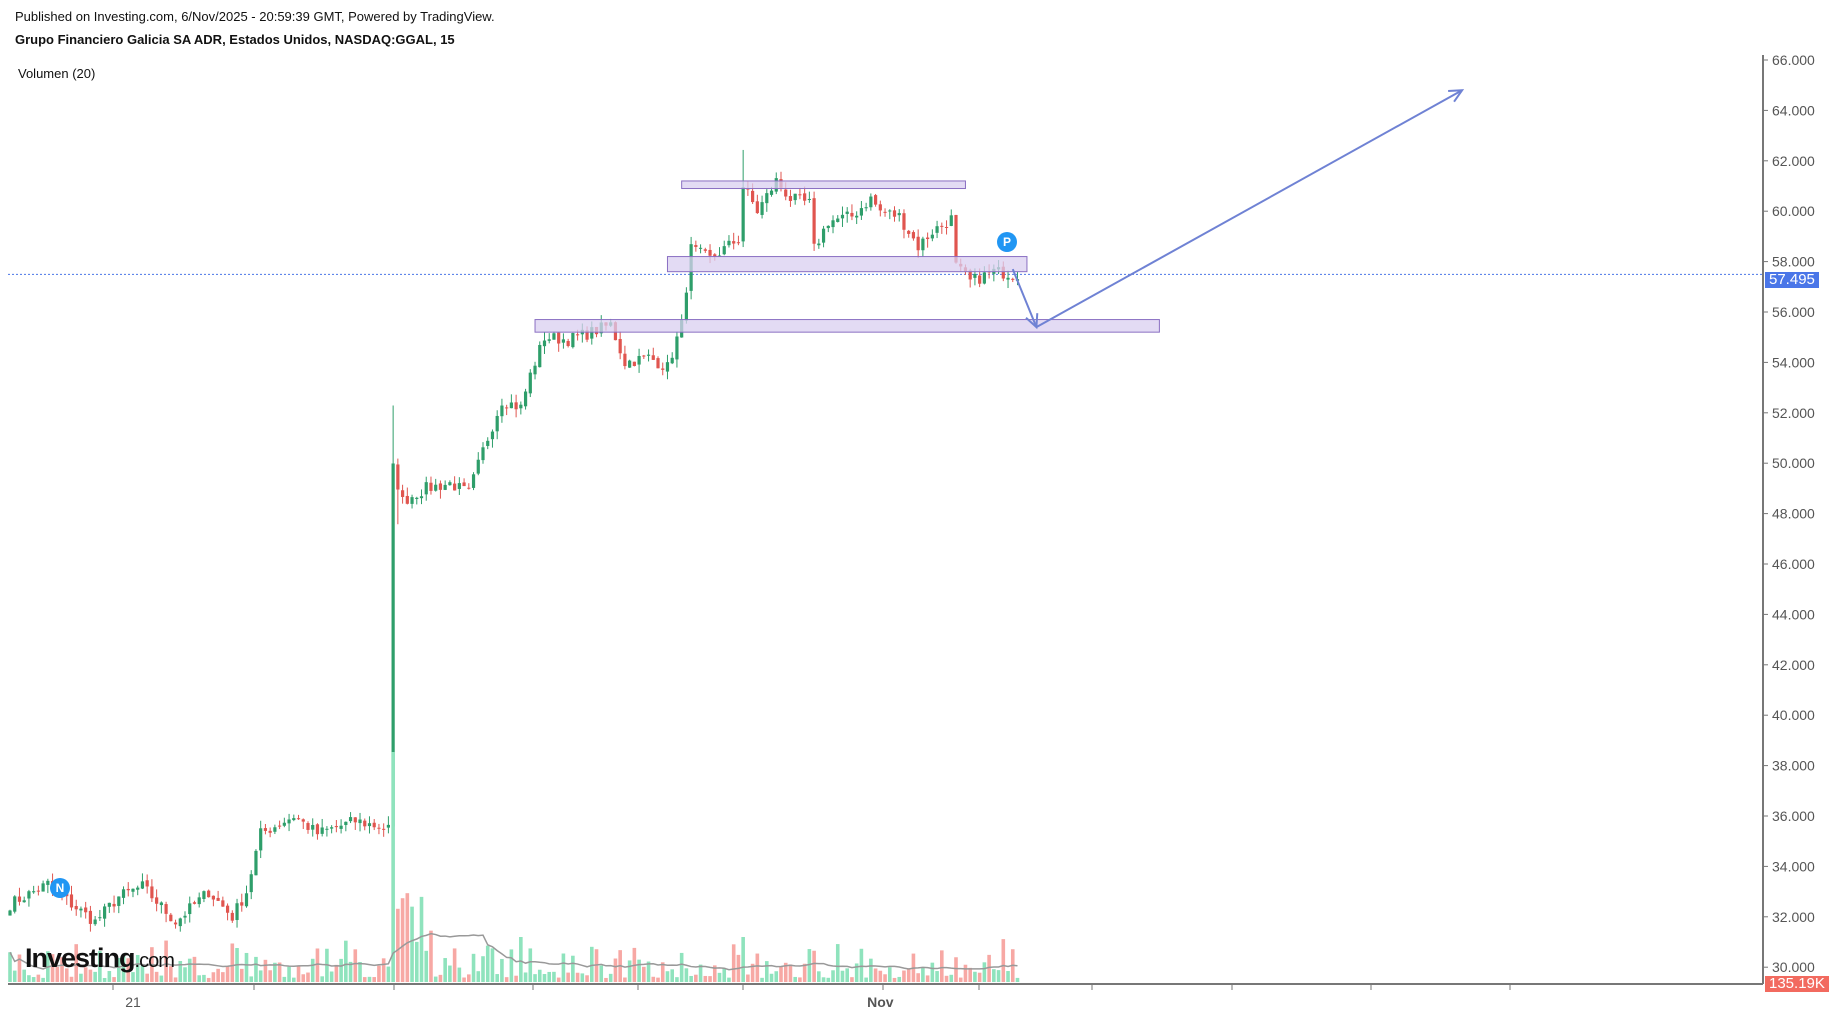 The image size is (1844, 1013). I want to click on support-resistance-zone, so click(847, 326).